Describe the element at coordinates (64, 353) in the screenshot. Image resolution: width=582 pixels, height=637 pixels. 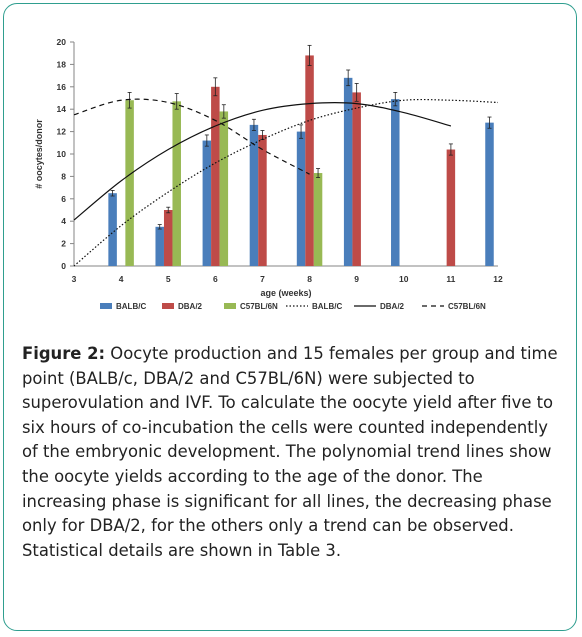
I see `caption-label: Figure 2:` at that location.